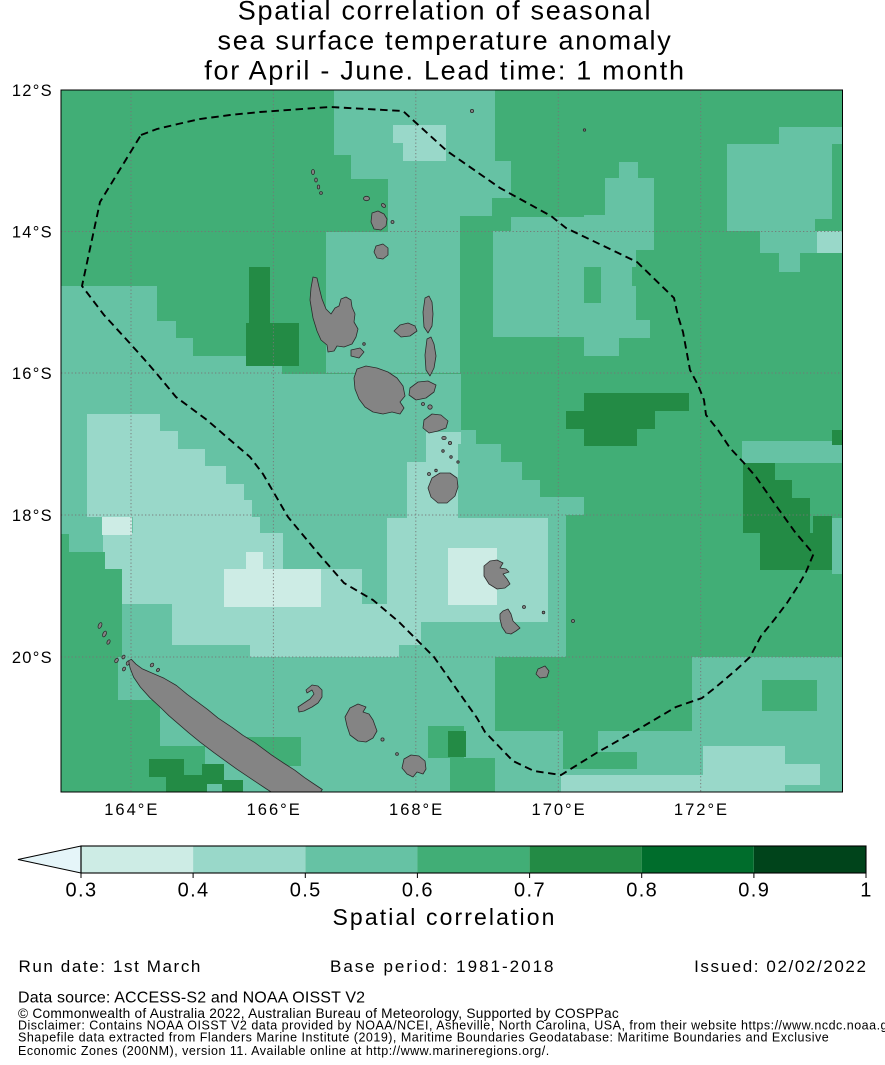  I want to click on svg-text: 0.8, so click(642, 891).